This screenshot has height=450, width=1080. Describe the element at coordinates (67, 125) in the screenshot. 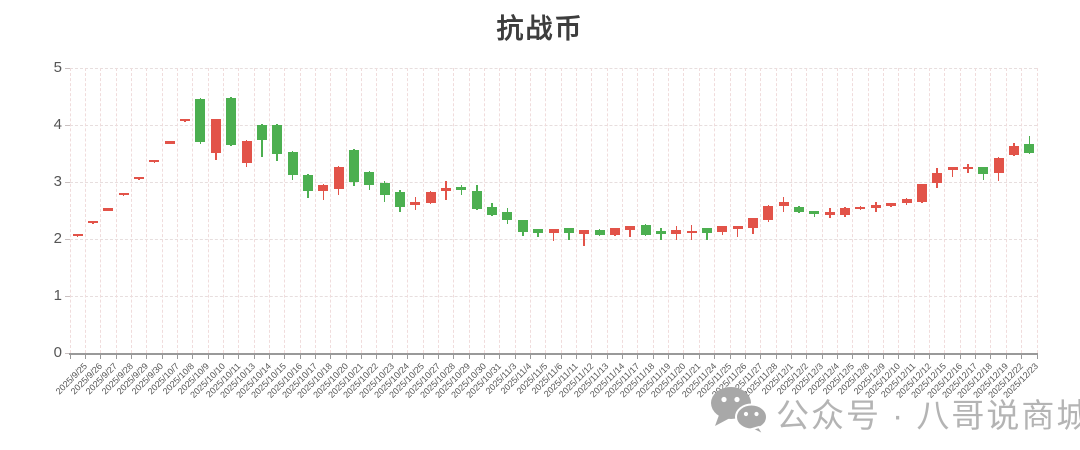

I see `y-tick` at that location.